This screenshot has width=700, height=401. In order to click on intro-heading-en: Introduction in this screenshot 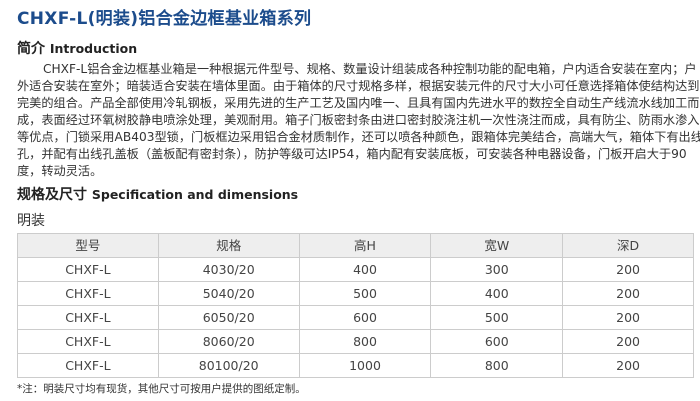, I will do `click(93, 48)`.